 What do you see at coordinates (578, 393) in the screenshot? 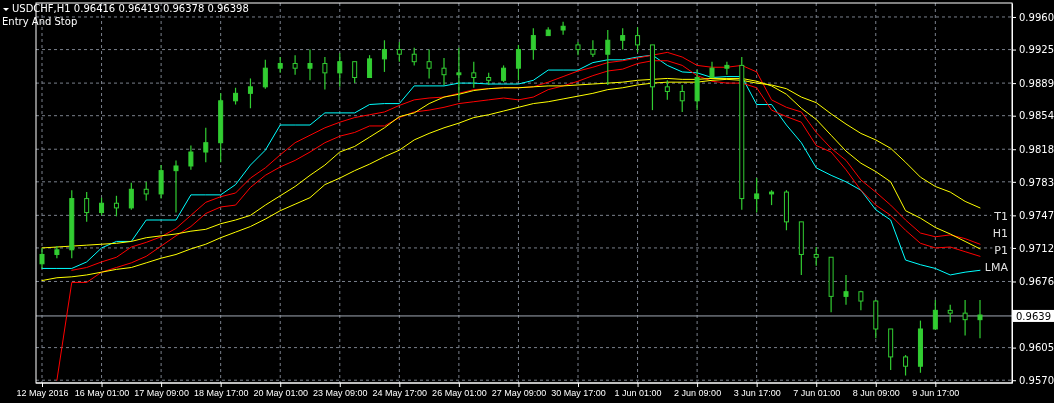
I see `x-tick-label: 30 May 17:00` at bounding box center [578, 393].